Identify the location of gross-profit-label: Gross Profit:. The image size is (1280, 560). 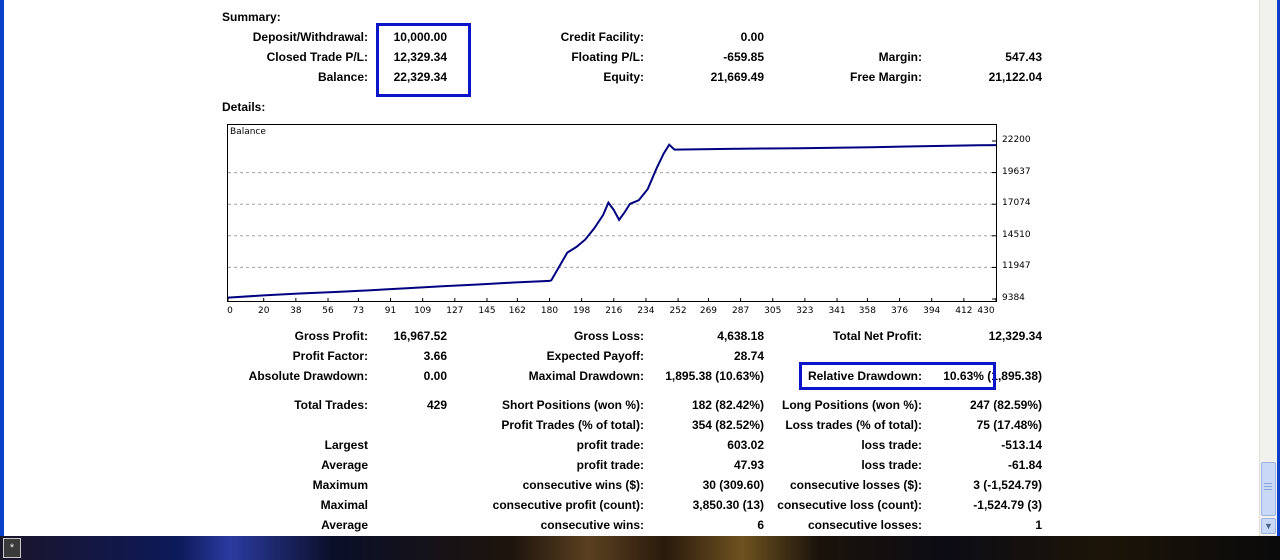
(331, 336).